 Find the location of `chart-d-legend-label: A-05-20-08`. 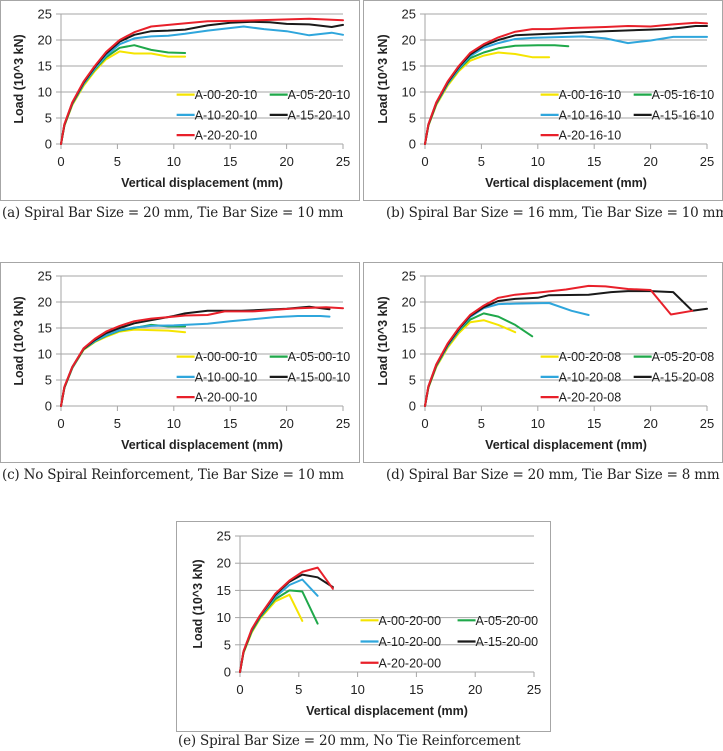

chart-d-legend-label: A-05-20-08 is located at coordinates (683, 357).